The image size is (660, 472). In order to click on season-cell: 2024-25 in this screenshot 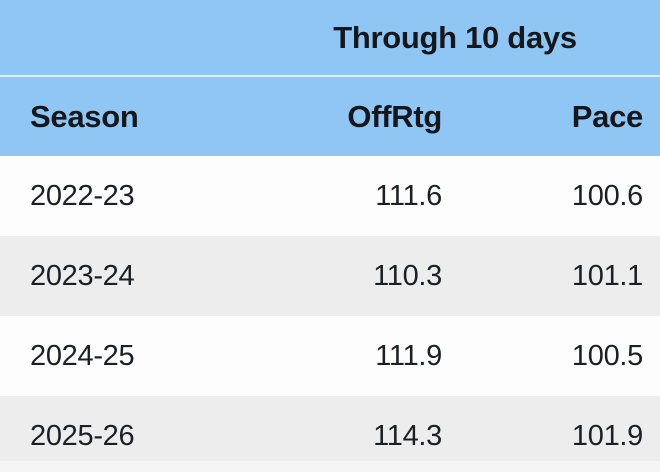, I will do `click(82, 355)`.